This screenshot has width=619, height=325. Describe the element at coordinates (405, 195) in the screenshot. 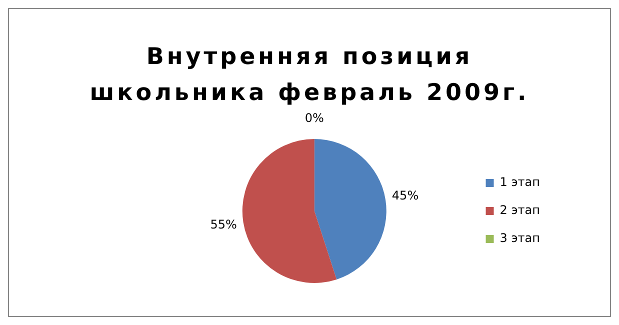

I see `data-label: 45%` at that location.